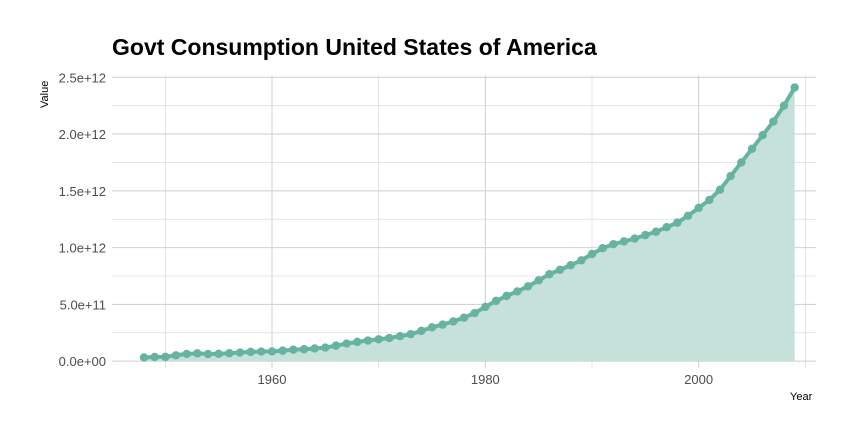  What do you see at coordinates (82, 361) in the screenshot?
I see `y-tick-label: 0.0e+00` at bounding box center [82, 361].